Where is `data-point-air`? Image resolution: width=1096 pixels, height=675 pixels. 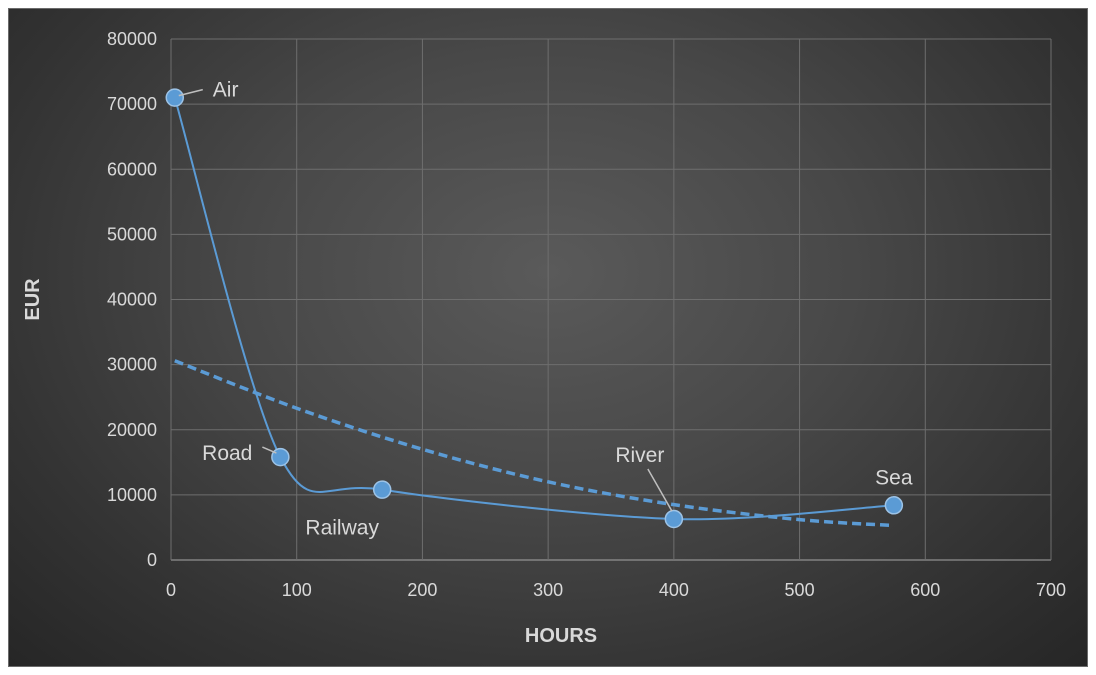 data-point-air is located at coordinates (175, 97).